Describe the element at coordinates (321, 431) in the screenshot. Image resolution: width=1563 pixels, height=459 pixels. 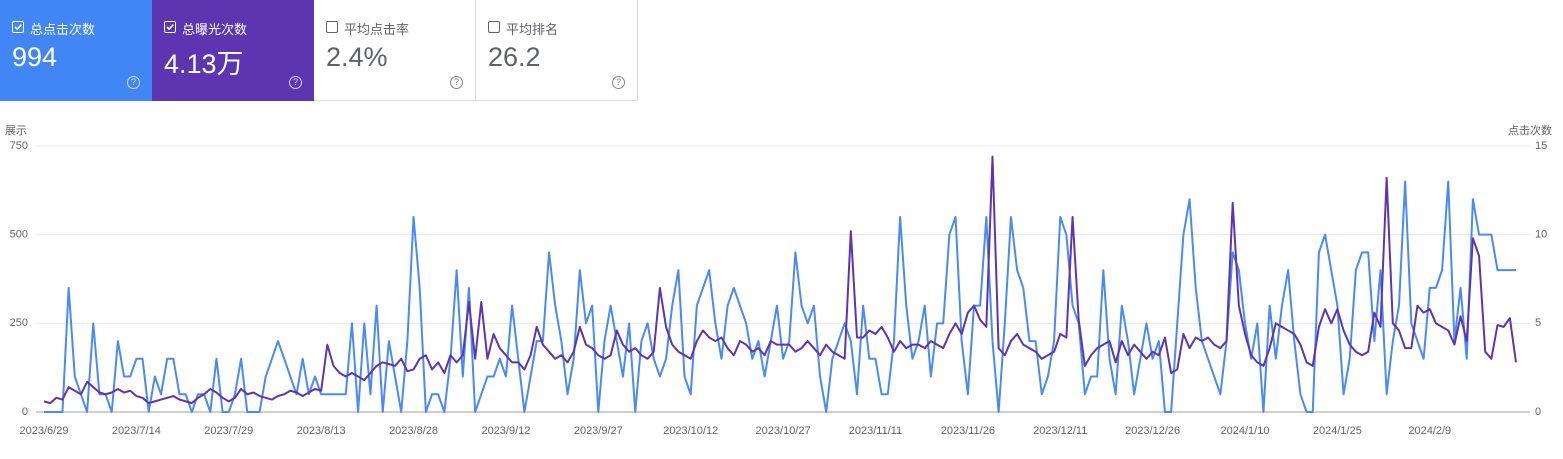
I see `x-tick-label: 2023/8/13` at that location.